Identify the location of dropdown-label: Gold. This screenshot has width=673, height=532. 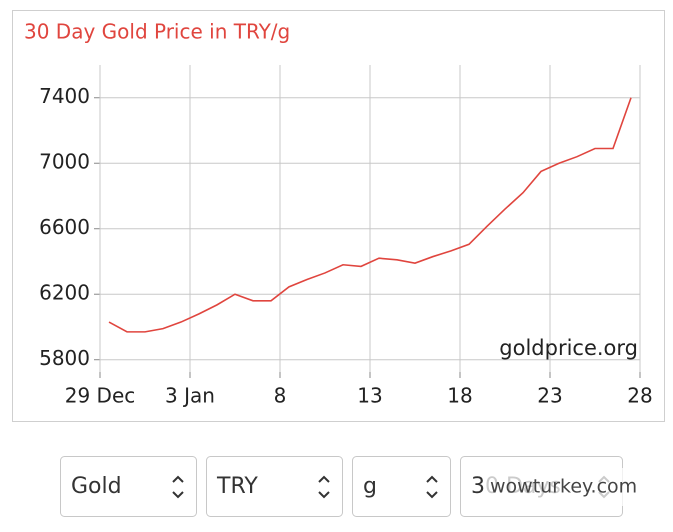
(96, 486).